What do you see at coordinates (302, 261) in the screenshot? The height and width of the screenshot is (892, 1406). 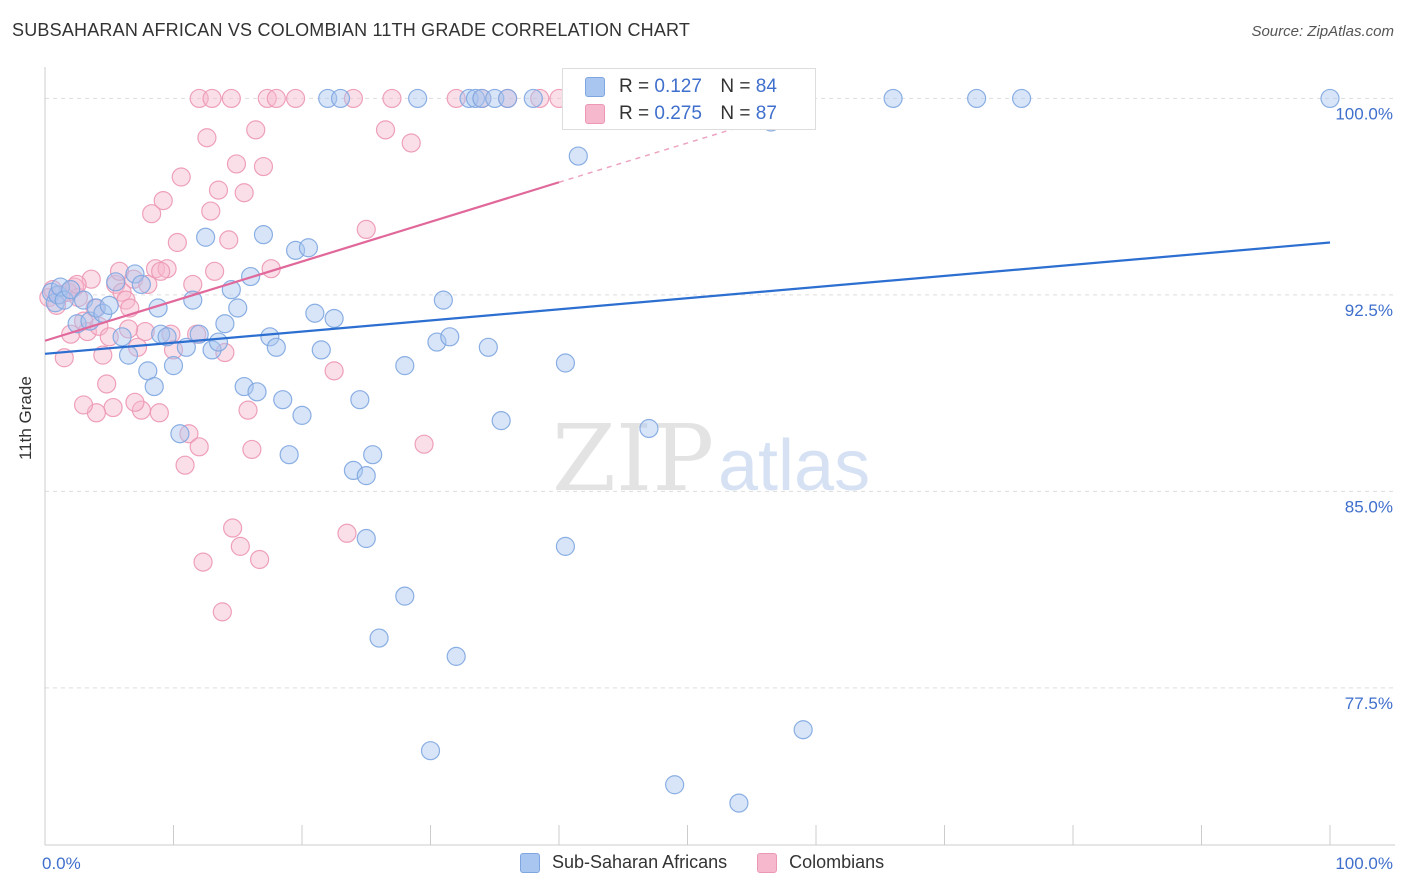 I see `colombian-trendline` at bounding box center [302, 261].